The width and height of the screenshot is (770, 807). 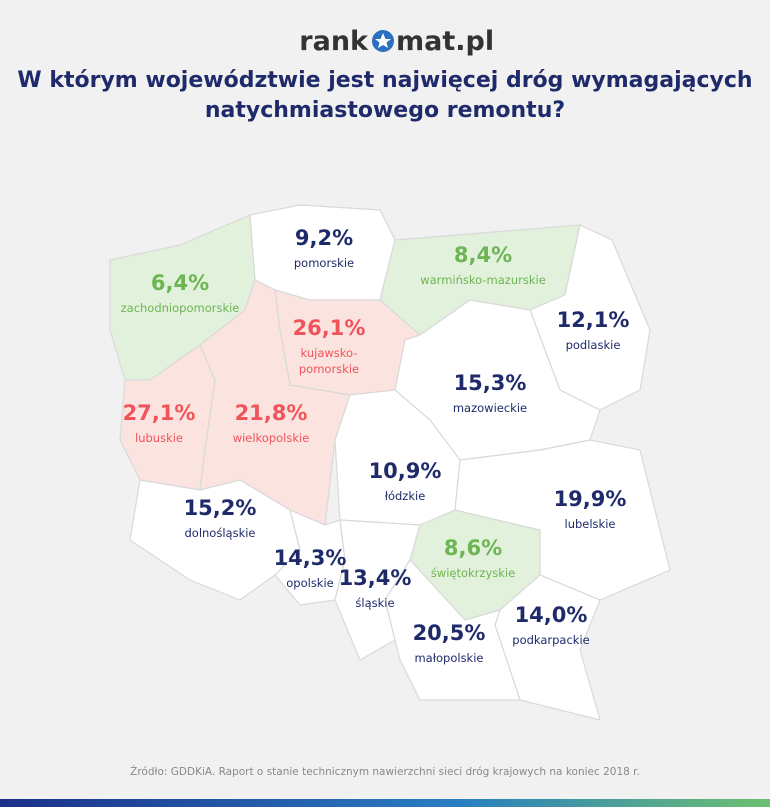 What do you see at coordinates (324, 263) in the screenshot?
I see `region-name: pomorskie` at bounding box center [324, 263].